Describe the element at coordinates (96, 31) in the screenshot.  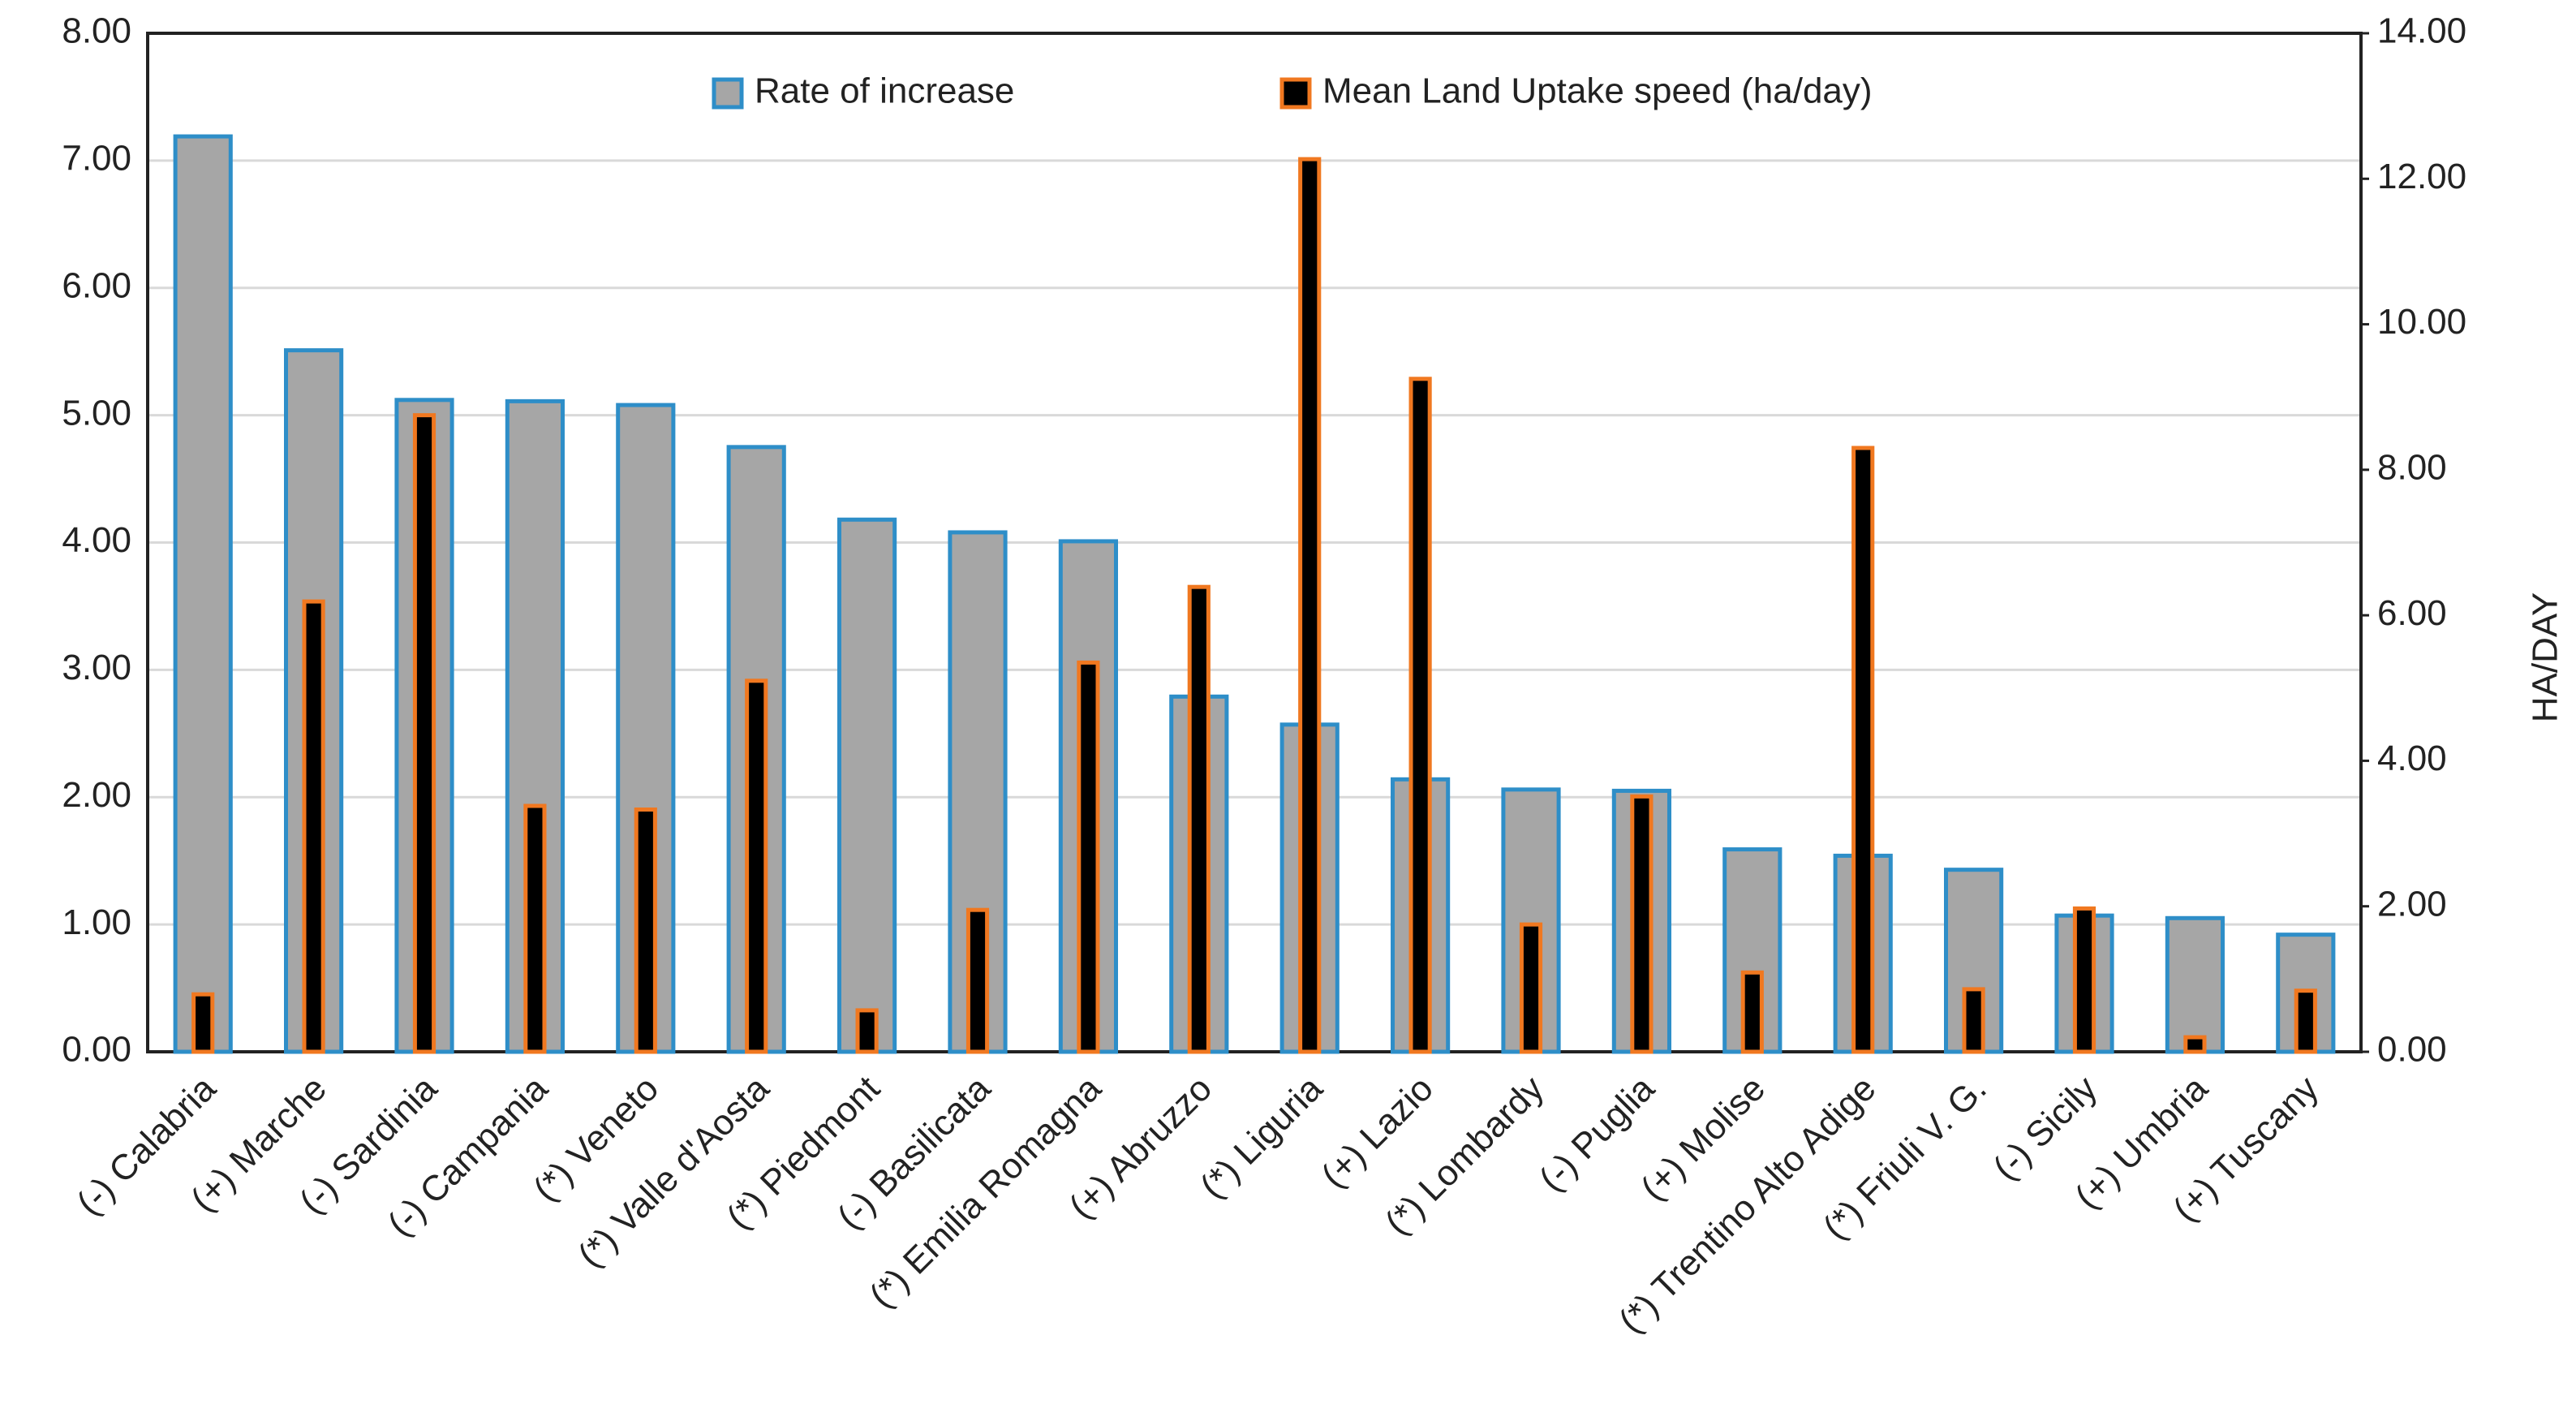
I see `y-tick-label: 8.00` at that location.